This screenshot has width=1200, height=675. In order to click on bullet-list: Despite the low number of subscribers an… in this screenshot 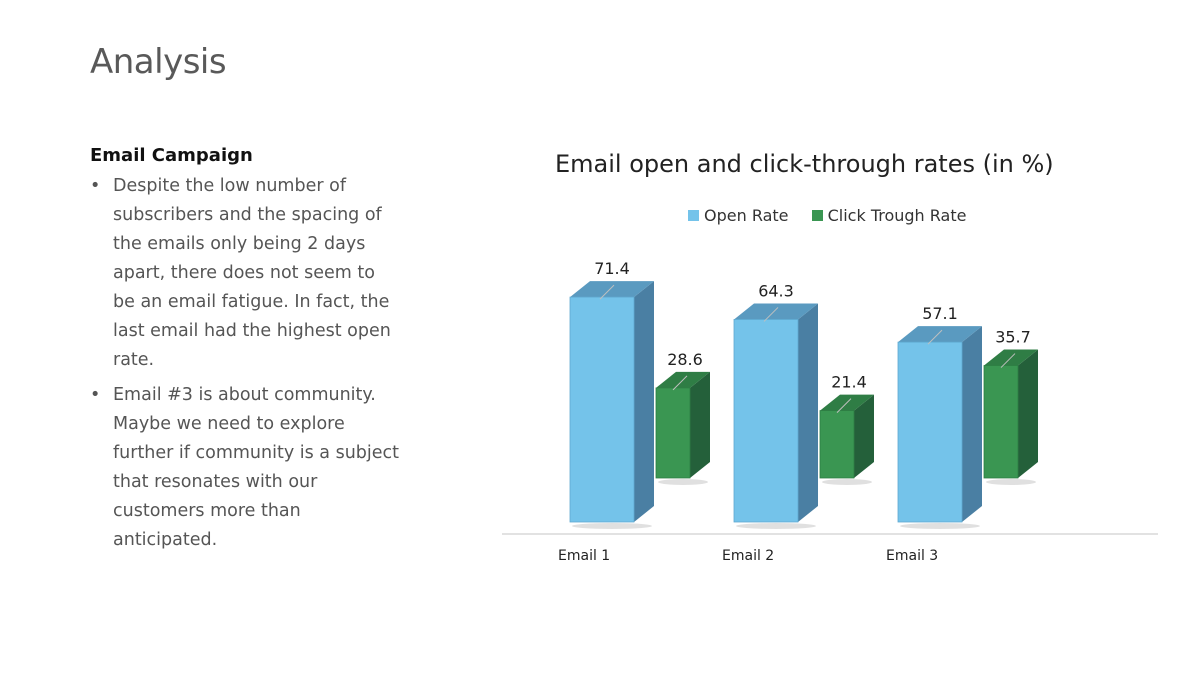, I will do `click(245, 363)`.